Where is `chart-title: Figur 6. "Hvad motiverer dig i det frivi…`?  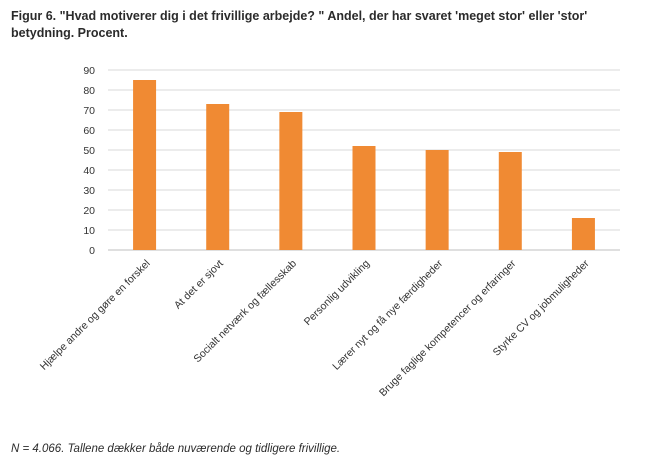 chart-title: Figur 6. "Hvad motiverer dig i det frivi… is located at coordinates (299, 24).